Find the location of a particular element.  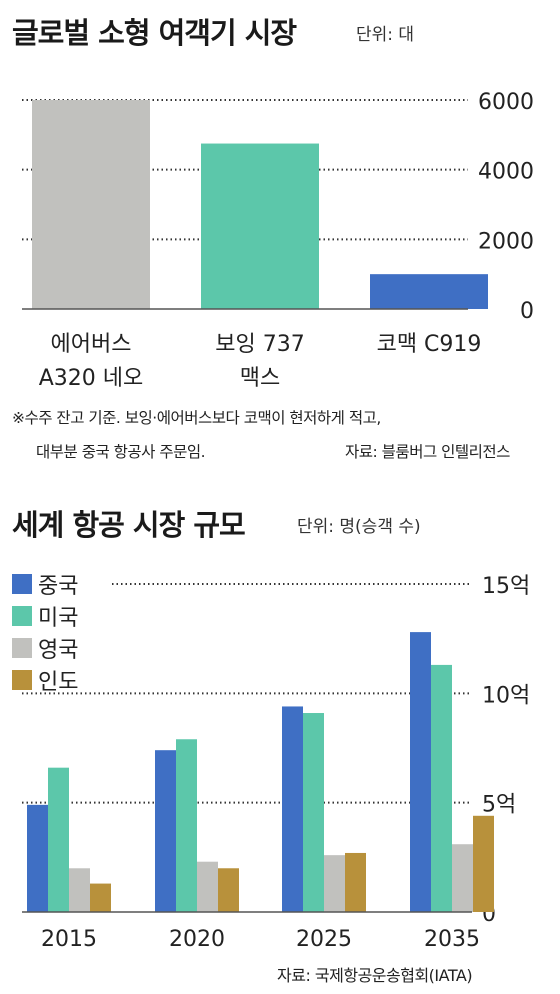

chart2-xtick-label: 2025 is located at coordinates (324, 939).